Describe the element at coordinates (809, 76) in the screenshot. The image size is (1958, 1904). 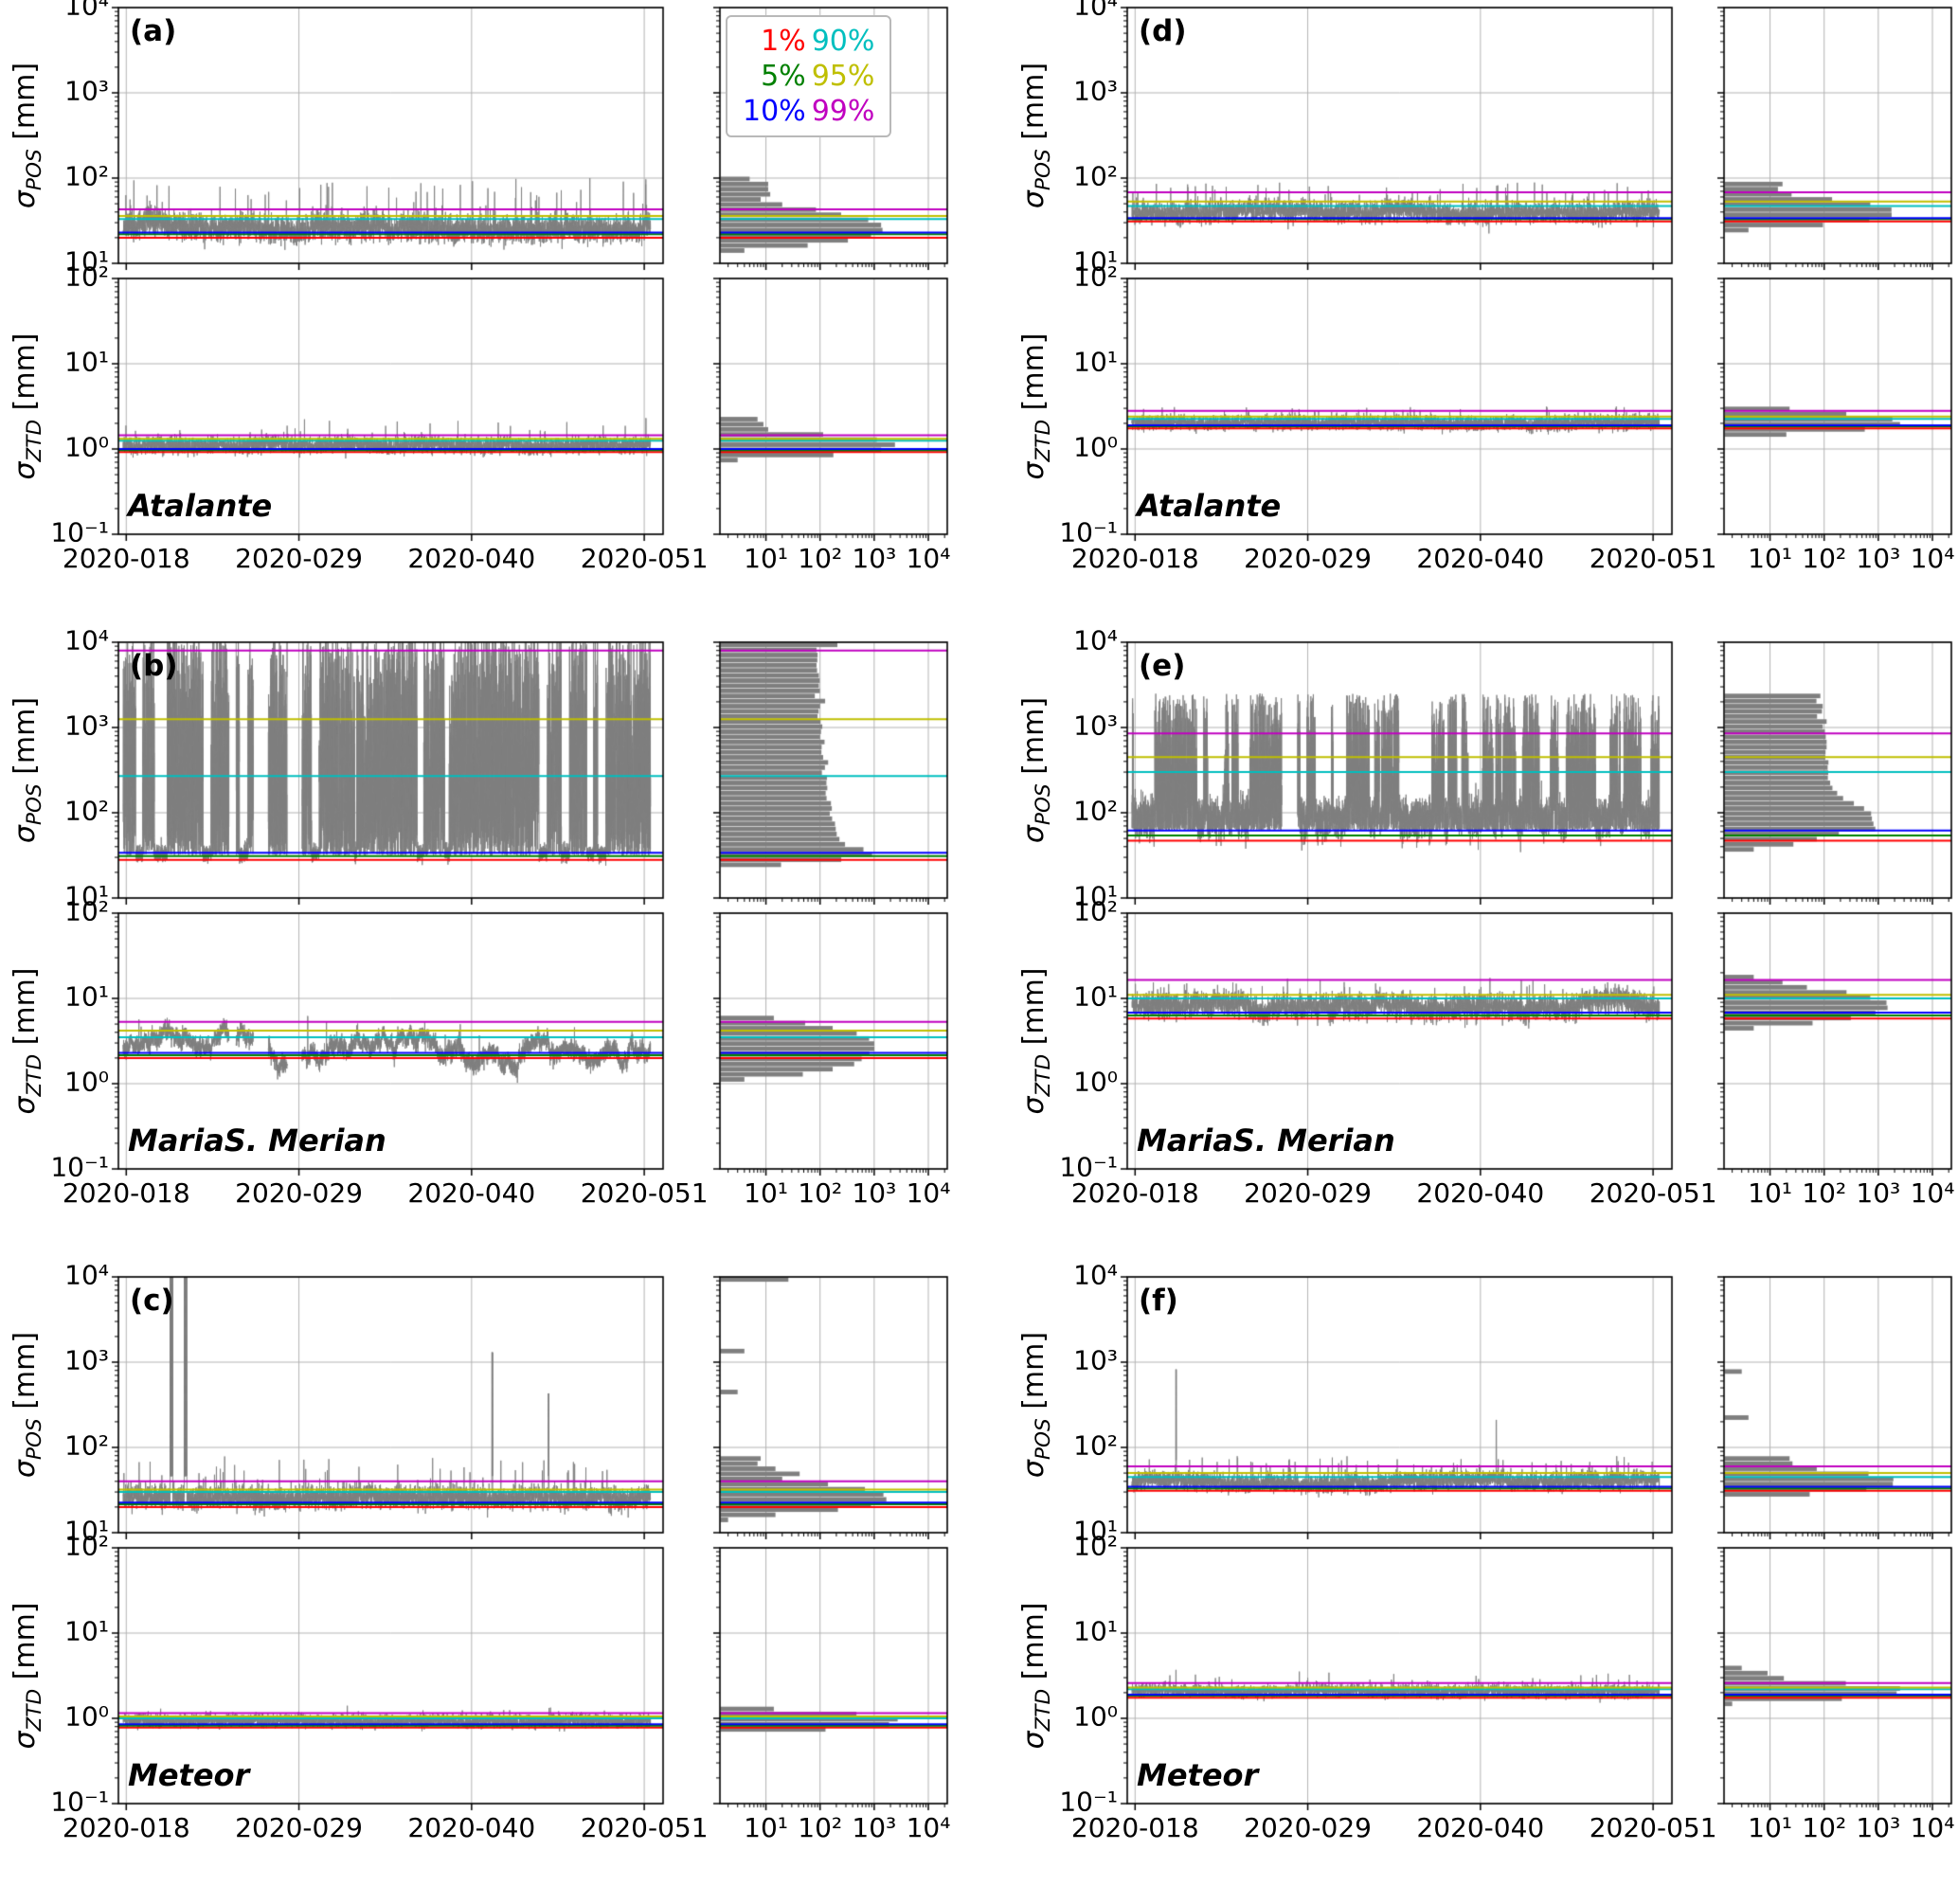
I see `percentile-legend: 1% 5% 10% 90% 95% 99%` at that location.